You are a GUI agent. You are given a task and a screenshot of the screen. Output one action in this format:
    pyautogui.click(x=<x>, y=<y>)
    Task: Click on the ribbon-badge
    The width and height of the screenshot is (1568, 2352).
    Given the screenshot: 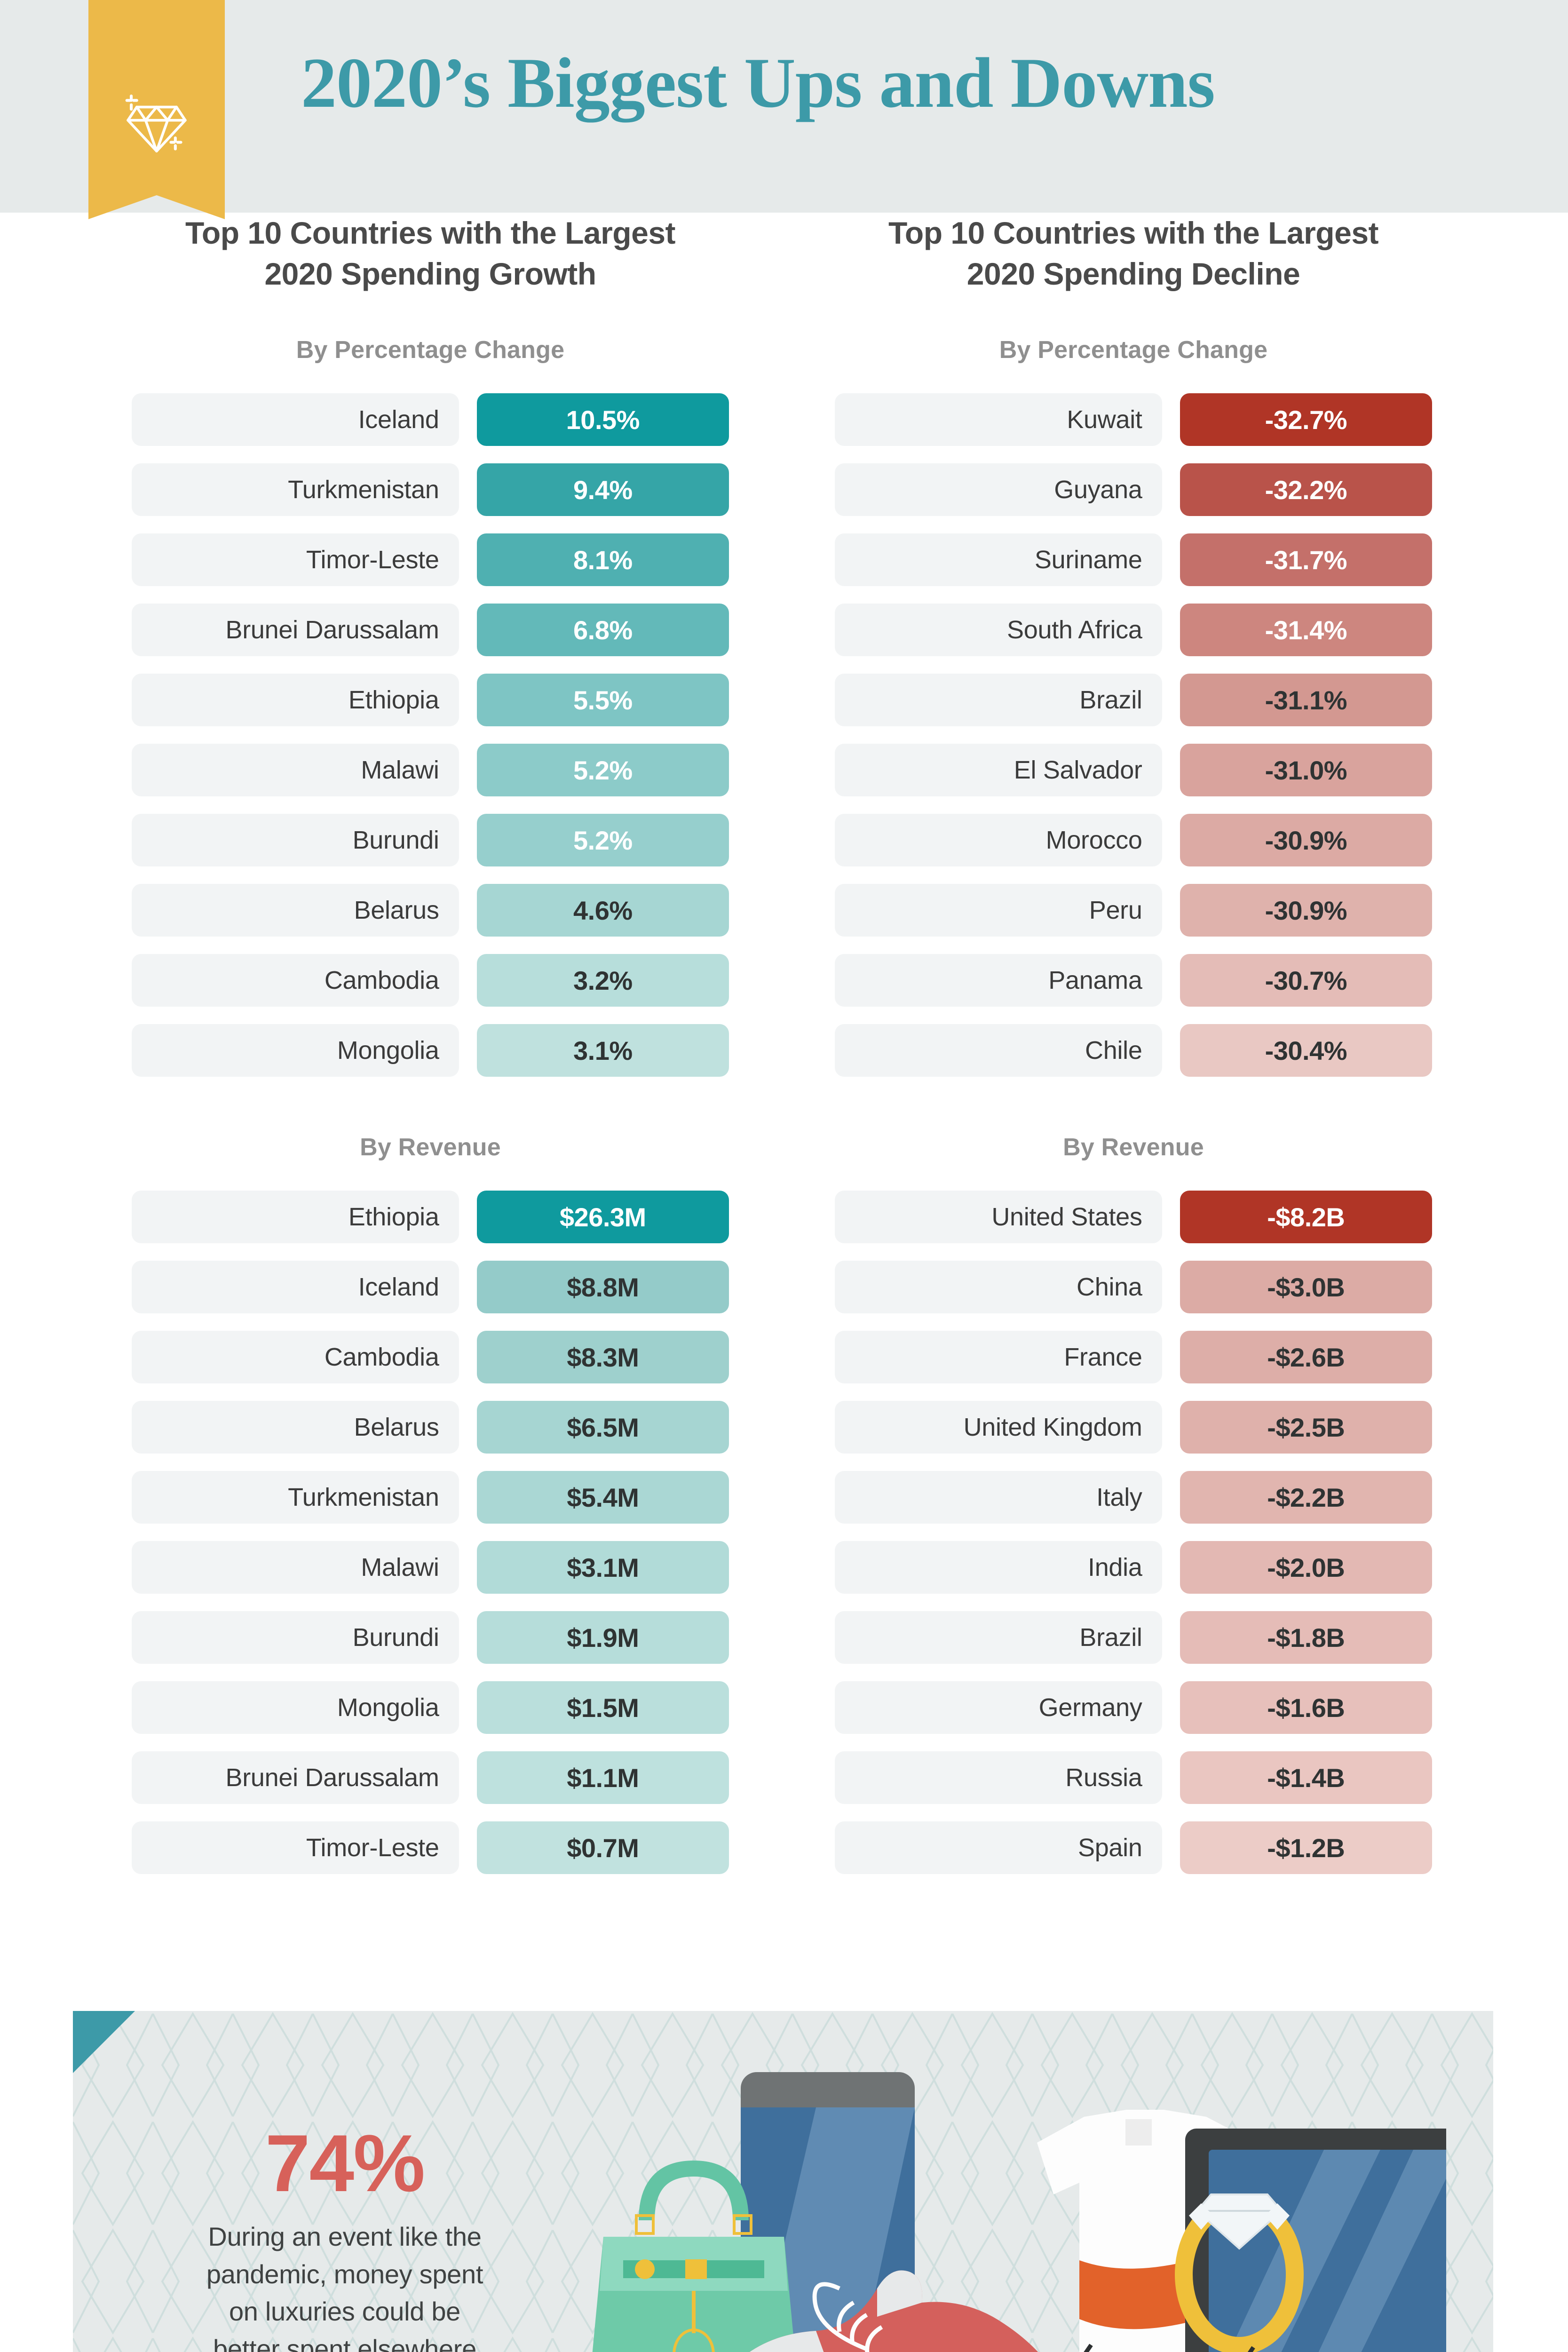 What is the action you would take?
    pyautogui.click(x=156, y=89)
    